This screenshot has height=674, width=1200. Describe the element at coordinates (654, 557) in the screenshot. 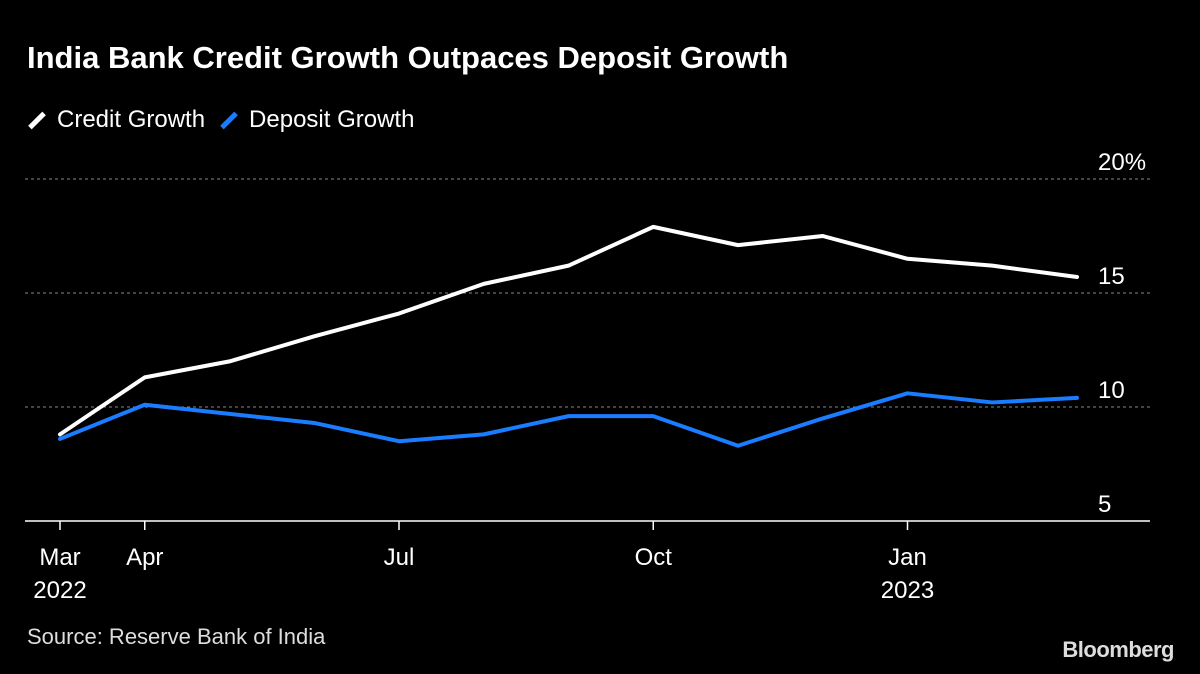

I see `x-tick-label: Oct` at that location.